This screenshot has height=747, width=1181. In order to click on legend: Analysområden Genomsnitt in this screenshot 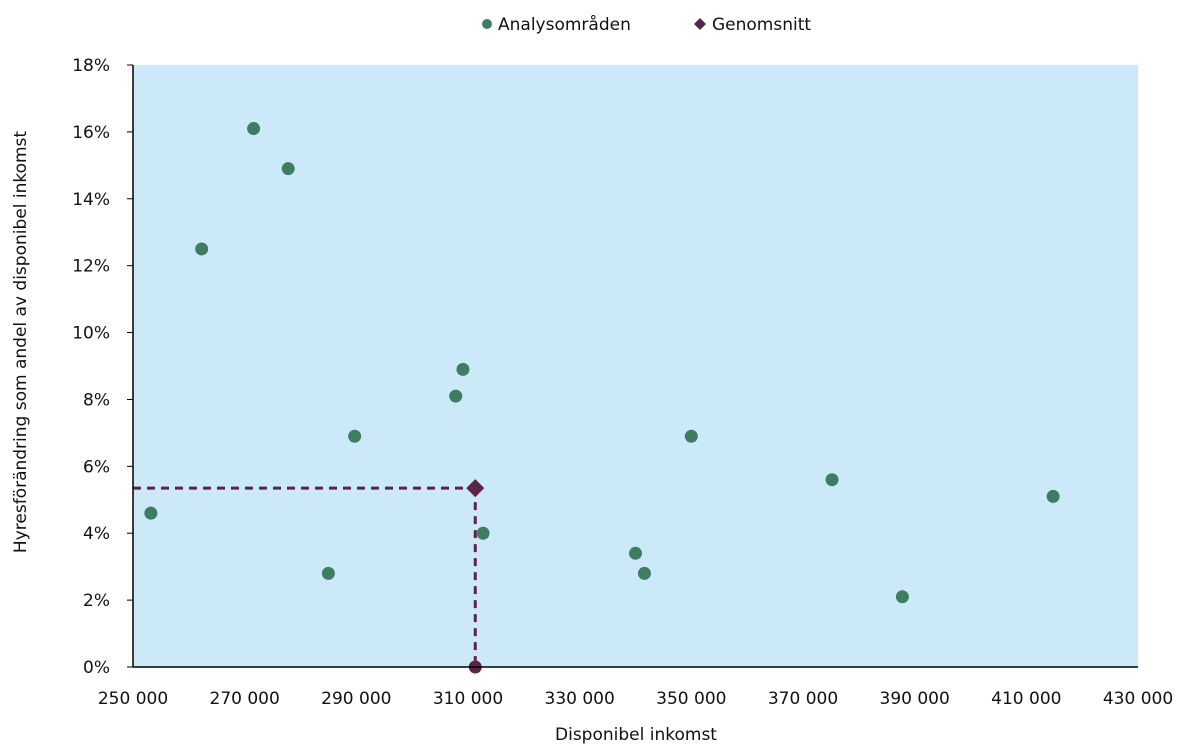, I will do `click(646, 24)`.